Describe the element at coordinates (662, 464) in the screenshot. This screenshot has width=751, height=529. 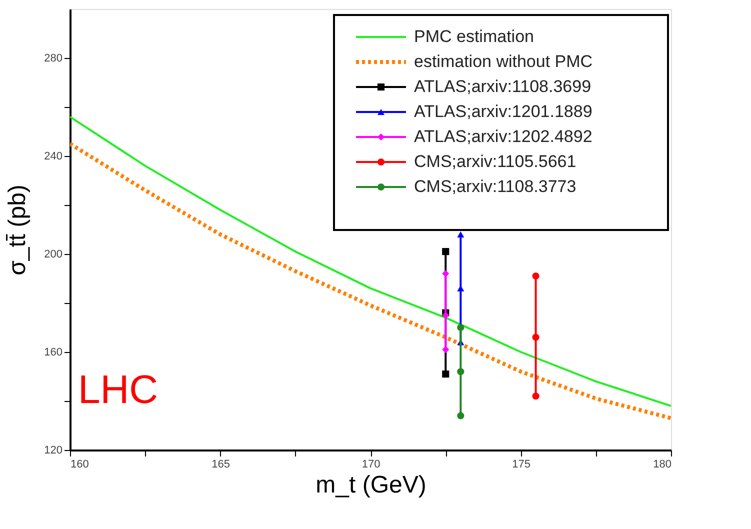
I see `x-tick-label: 180` at that location.